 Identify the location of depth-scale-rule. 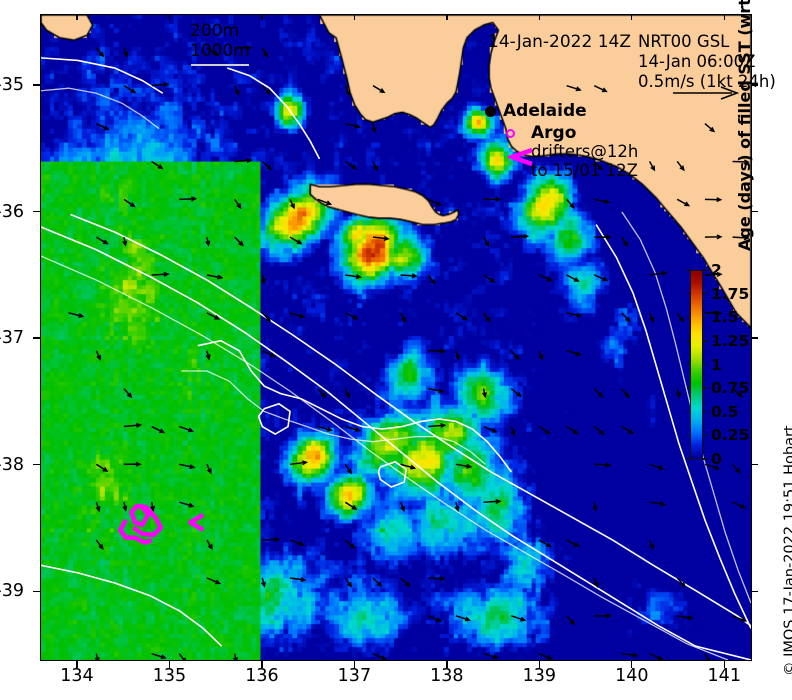
(220, 65).